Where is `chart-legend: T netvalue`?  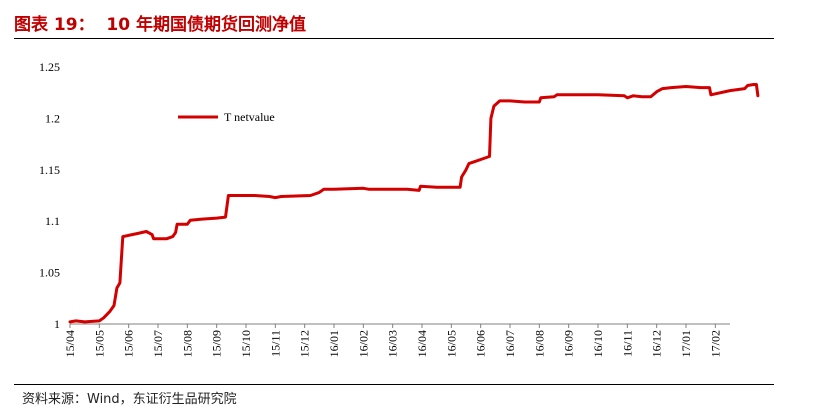 chart-legend: T netvalue is located at coordinates (226, 117).